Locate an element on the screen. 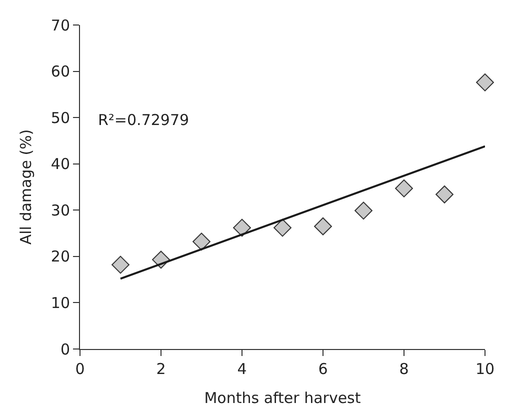  x-tick-label: 6 is located at coordinates (323, 369).